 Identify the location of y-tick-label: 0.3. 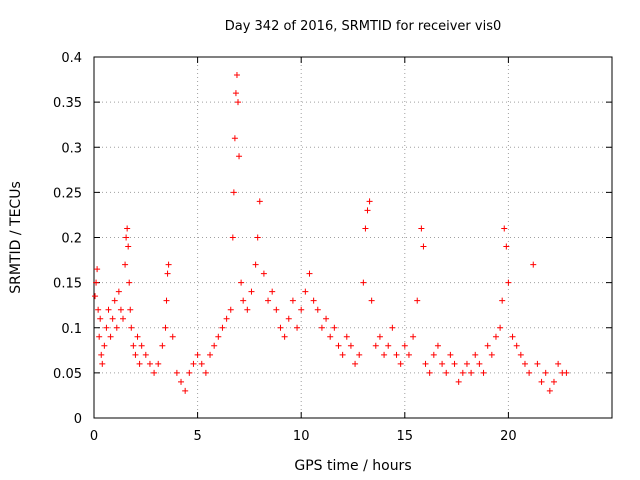
(71, 148).